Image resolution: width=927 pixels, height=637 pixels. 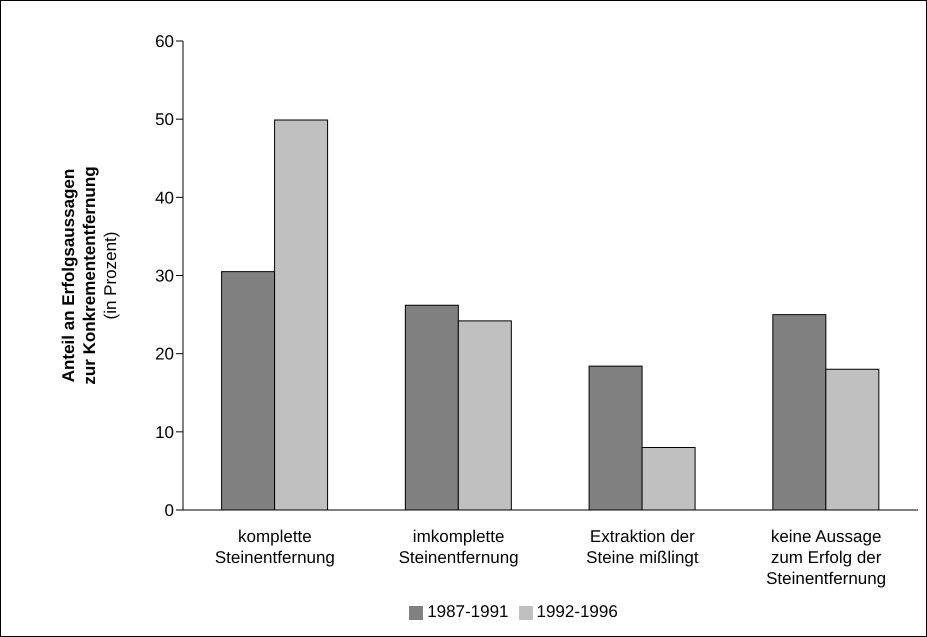 I want to click on legend-label: 1992-1996, so click(x=577, y=611).